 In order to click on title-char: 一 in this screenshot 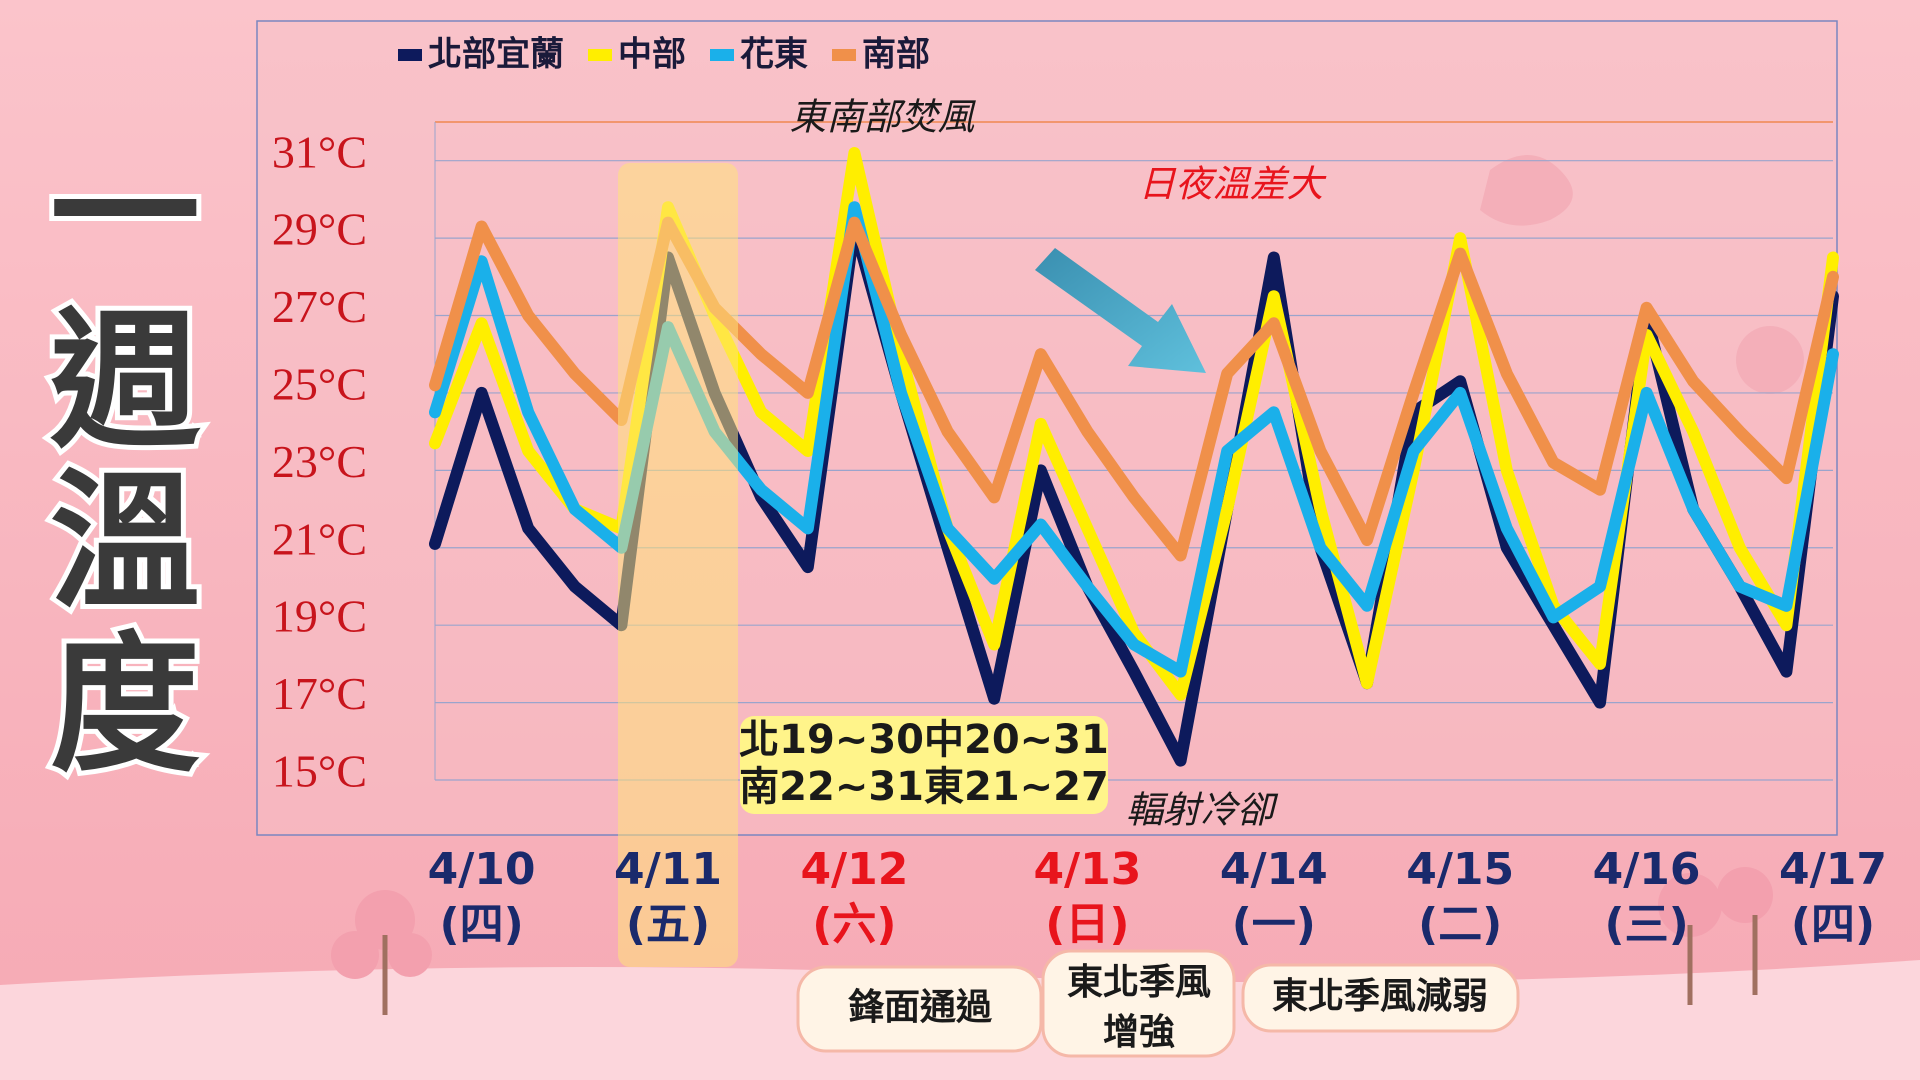, I will do `click(125, 215)`.